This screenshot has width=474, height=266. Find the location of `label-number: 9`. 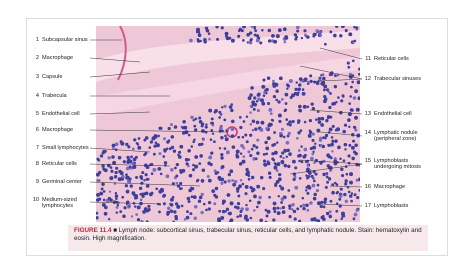

label-number: 9 is located at coordinates (37, 182).